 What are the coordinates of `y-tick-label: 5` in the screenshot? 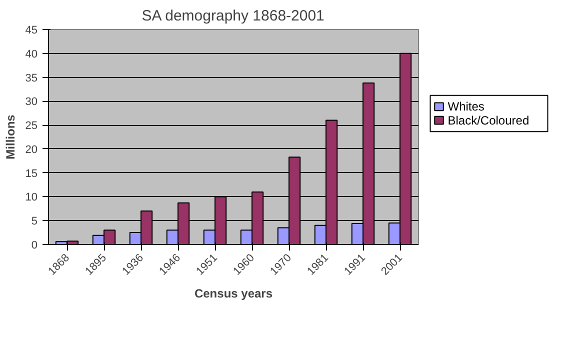 It's located at (34, 222).